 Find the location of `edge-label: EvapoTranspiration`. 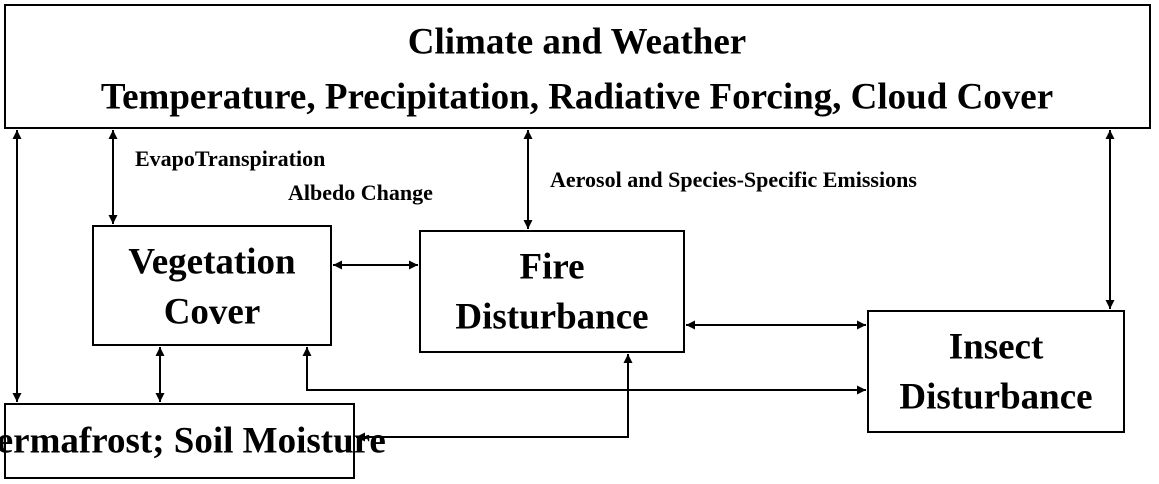

edge-label: EvapoTranspiration is located at coordinates (230, 158).